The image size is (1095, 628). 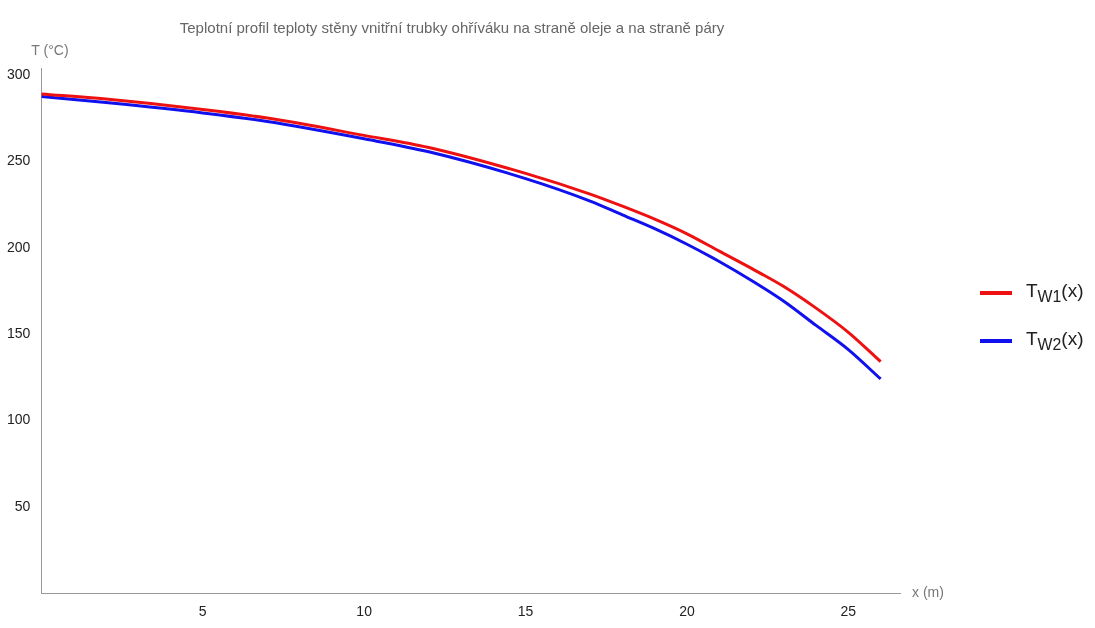 I want to click on x-tick-label: 10, so click(x=364, y=611).